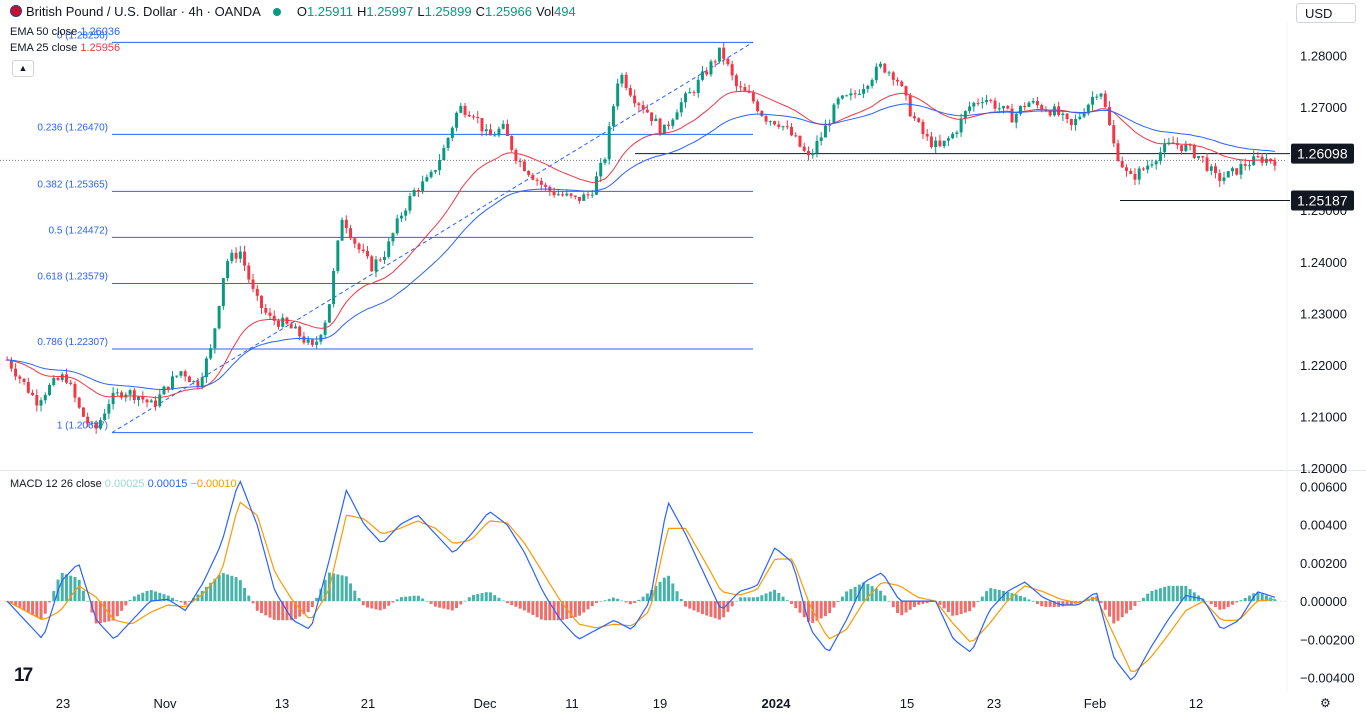  What do you see at coordinates (1327, 639) in the screenshot?
I see `macd-axis-tick: −0.00200` at bounding box center [1327, 639].